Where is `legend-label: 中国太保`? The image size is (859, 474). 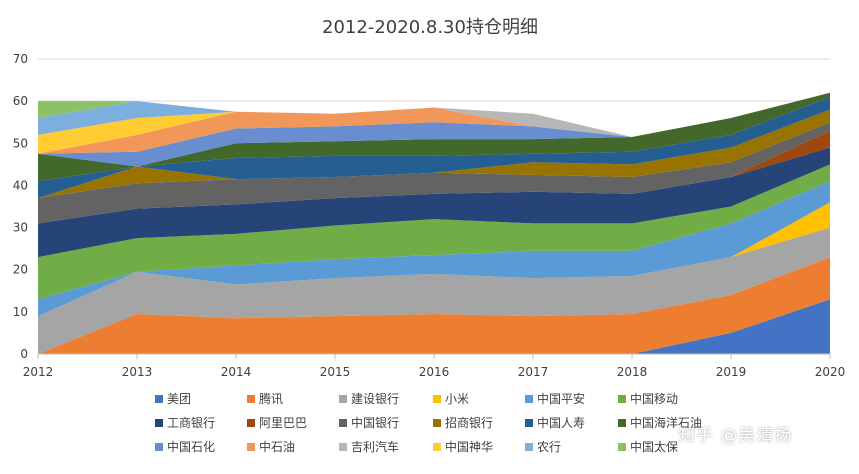
legend-label: 中国太保 is located at coordinates (654, 446).